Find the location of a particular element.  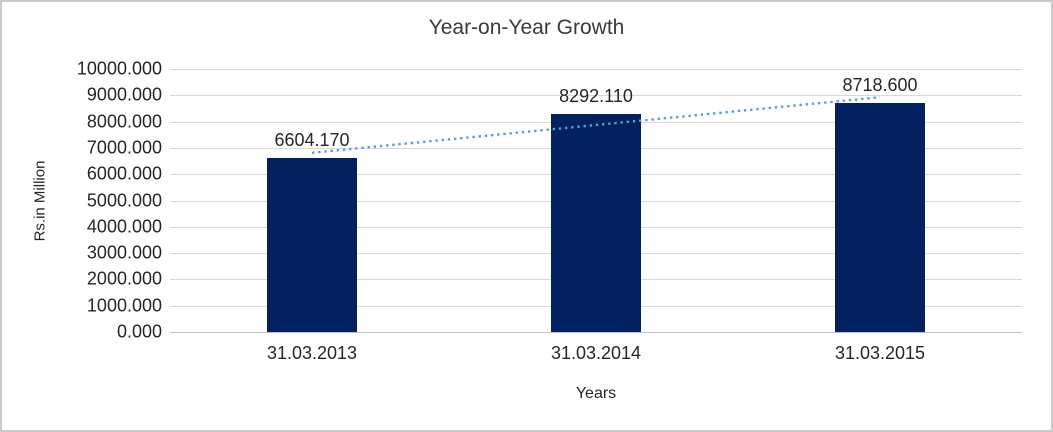

x-tick-label: 31.03.2015 is located at coordinates (880, 353).